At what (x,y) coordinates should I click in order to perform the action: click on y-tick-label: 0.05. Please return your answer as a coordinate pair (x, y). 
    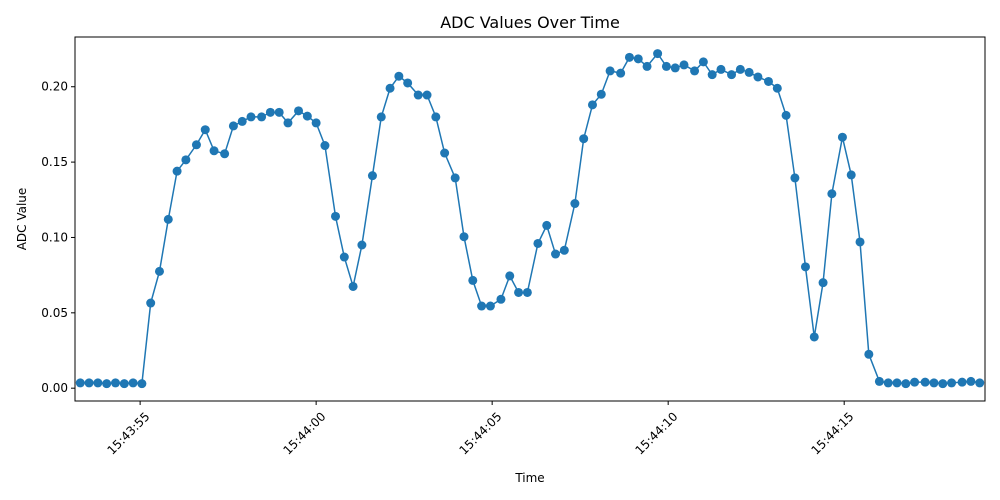
    Looking at the image, I should click on (54, 313).